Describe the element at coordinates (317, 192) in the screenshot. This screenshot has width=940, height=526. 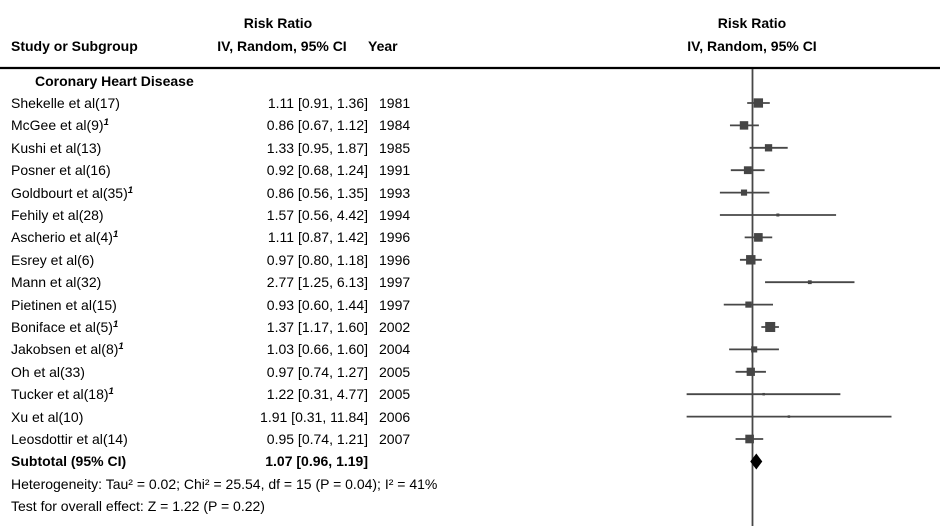
I see `study-estimate: 0.86 [0.56, 1.35]` at that location.